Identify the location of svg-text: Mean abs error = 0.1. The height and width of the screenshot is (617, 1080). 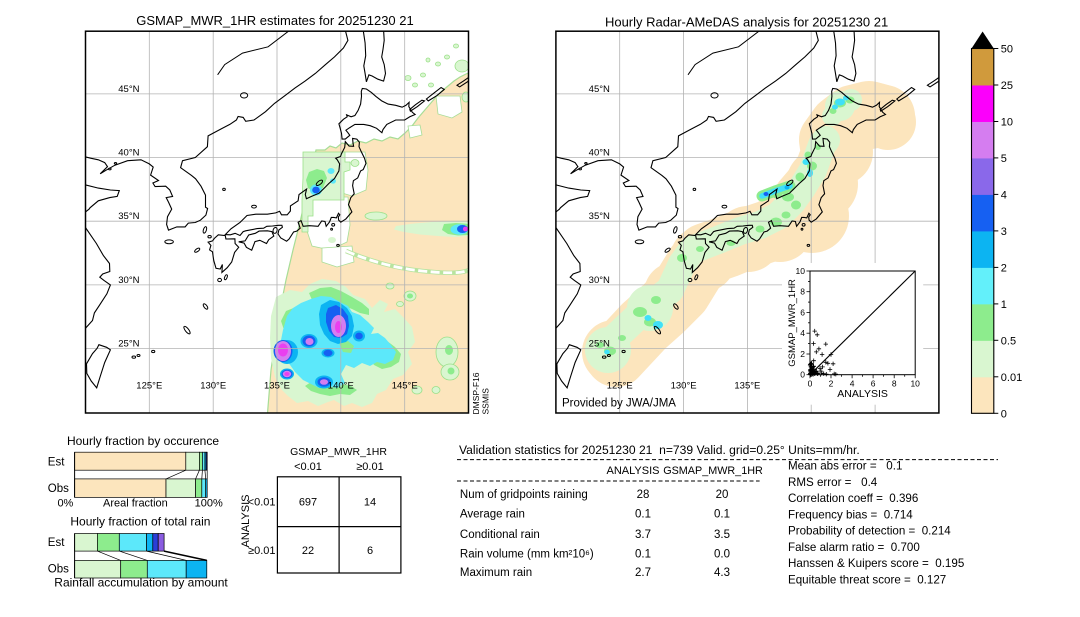
(845, 466).